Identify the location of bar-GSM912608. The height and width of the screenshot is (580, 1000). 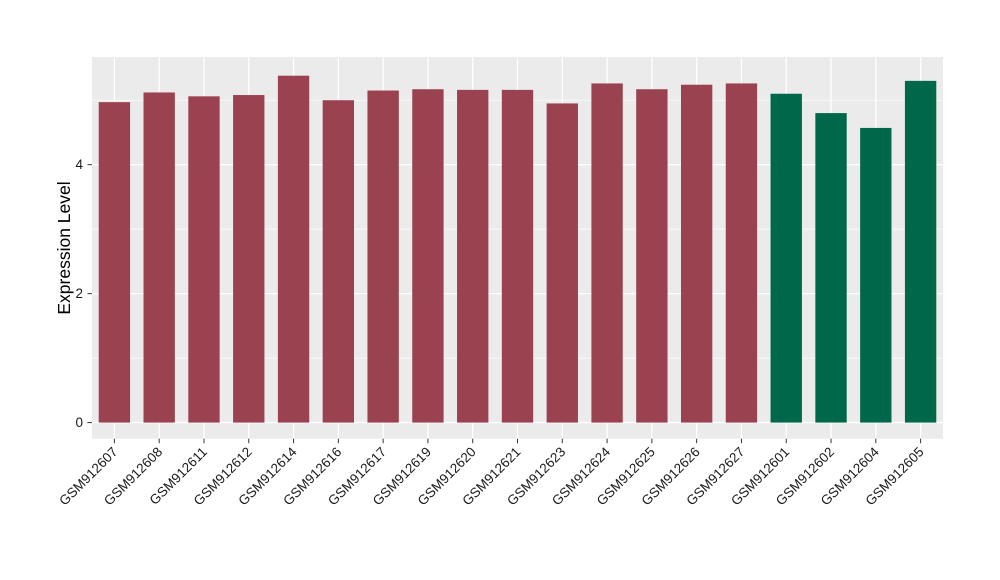
(159, 257).